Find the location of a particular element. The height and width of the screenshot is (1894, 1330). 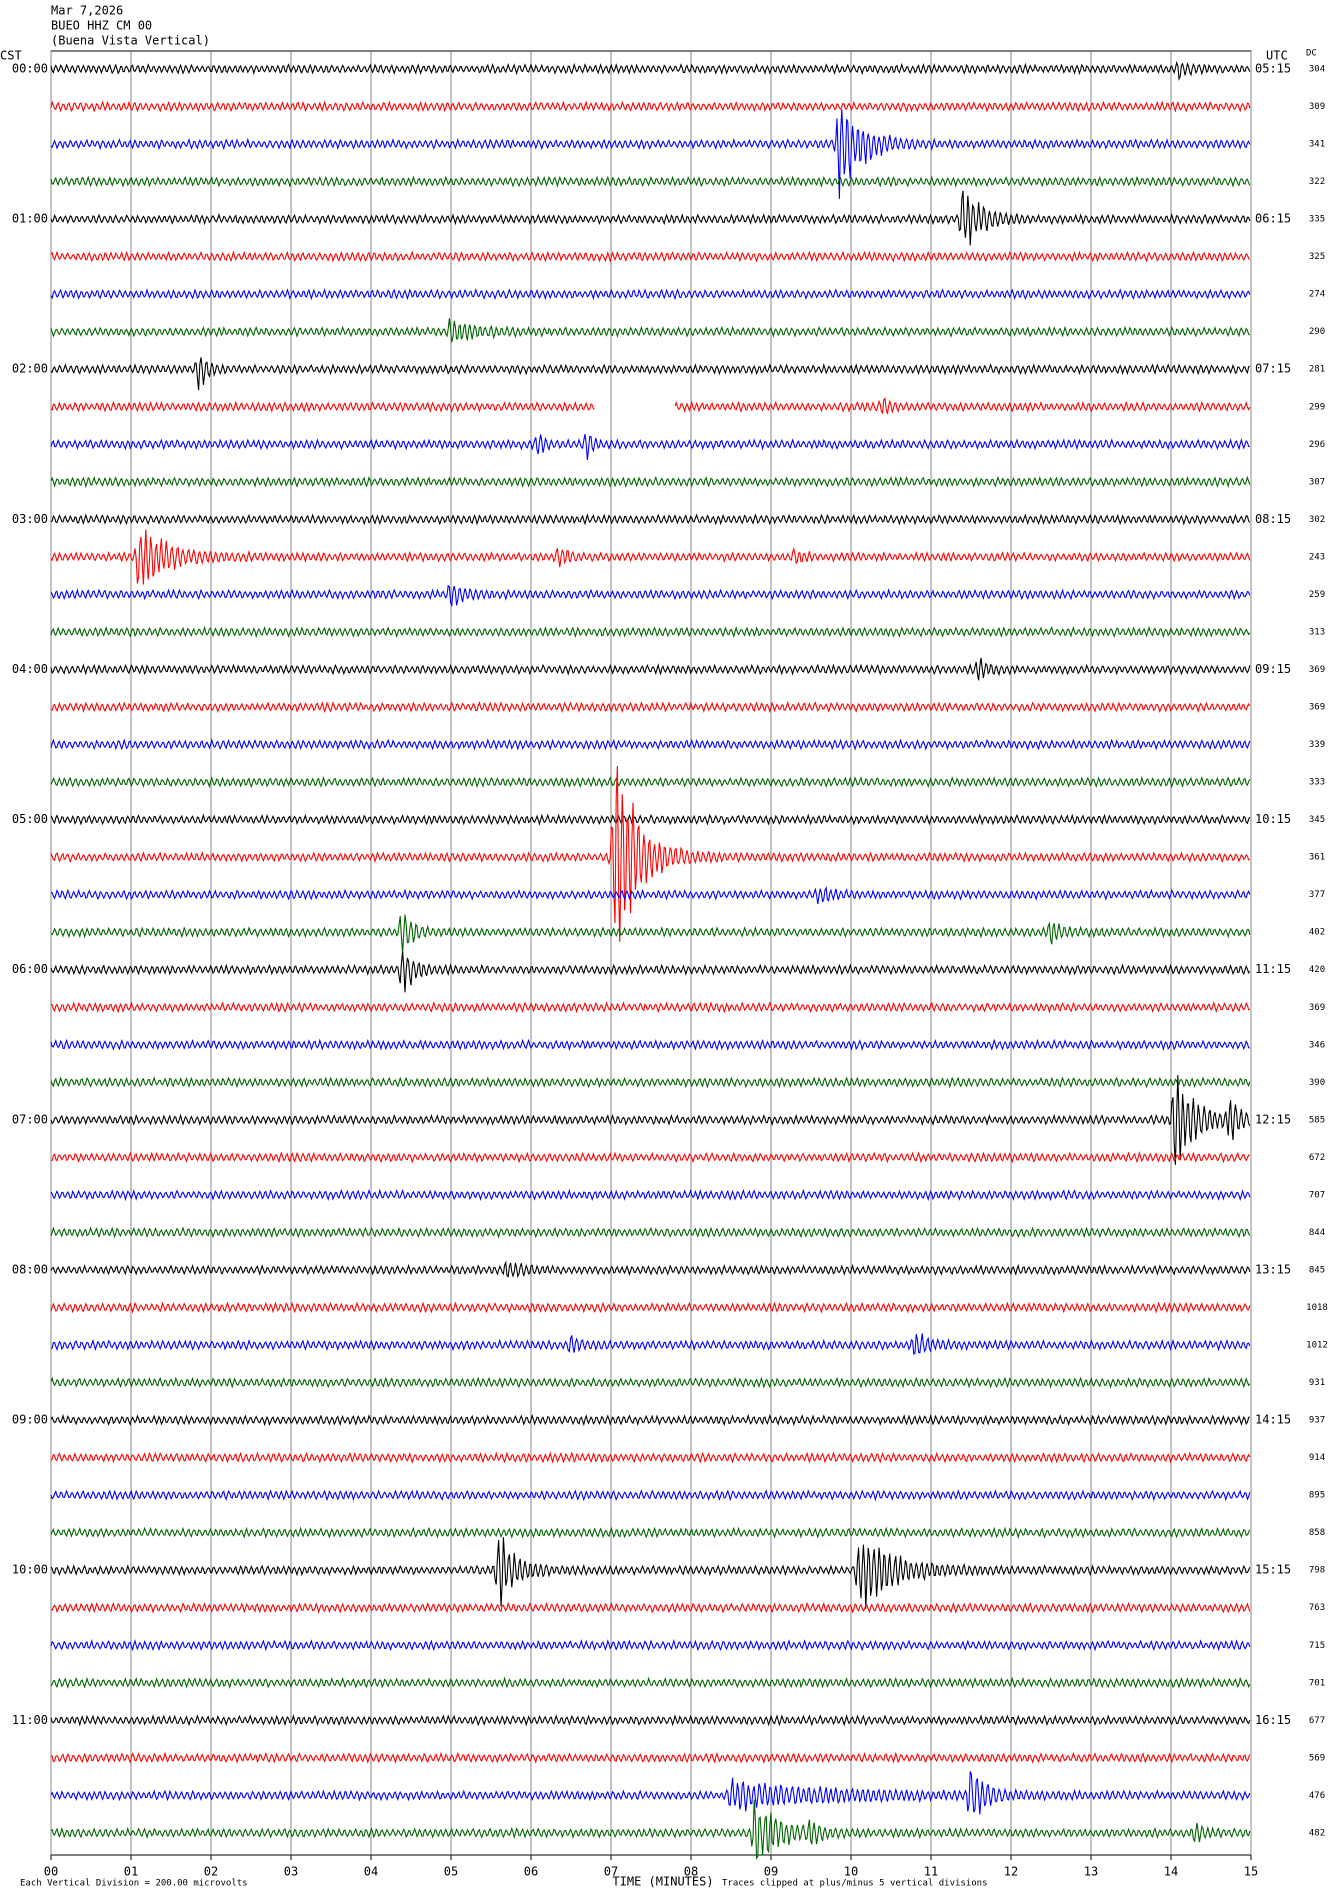

dc-value: 307 is located at coordinates (1317, 482).